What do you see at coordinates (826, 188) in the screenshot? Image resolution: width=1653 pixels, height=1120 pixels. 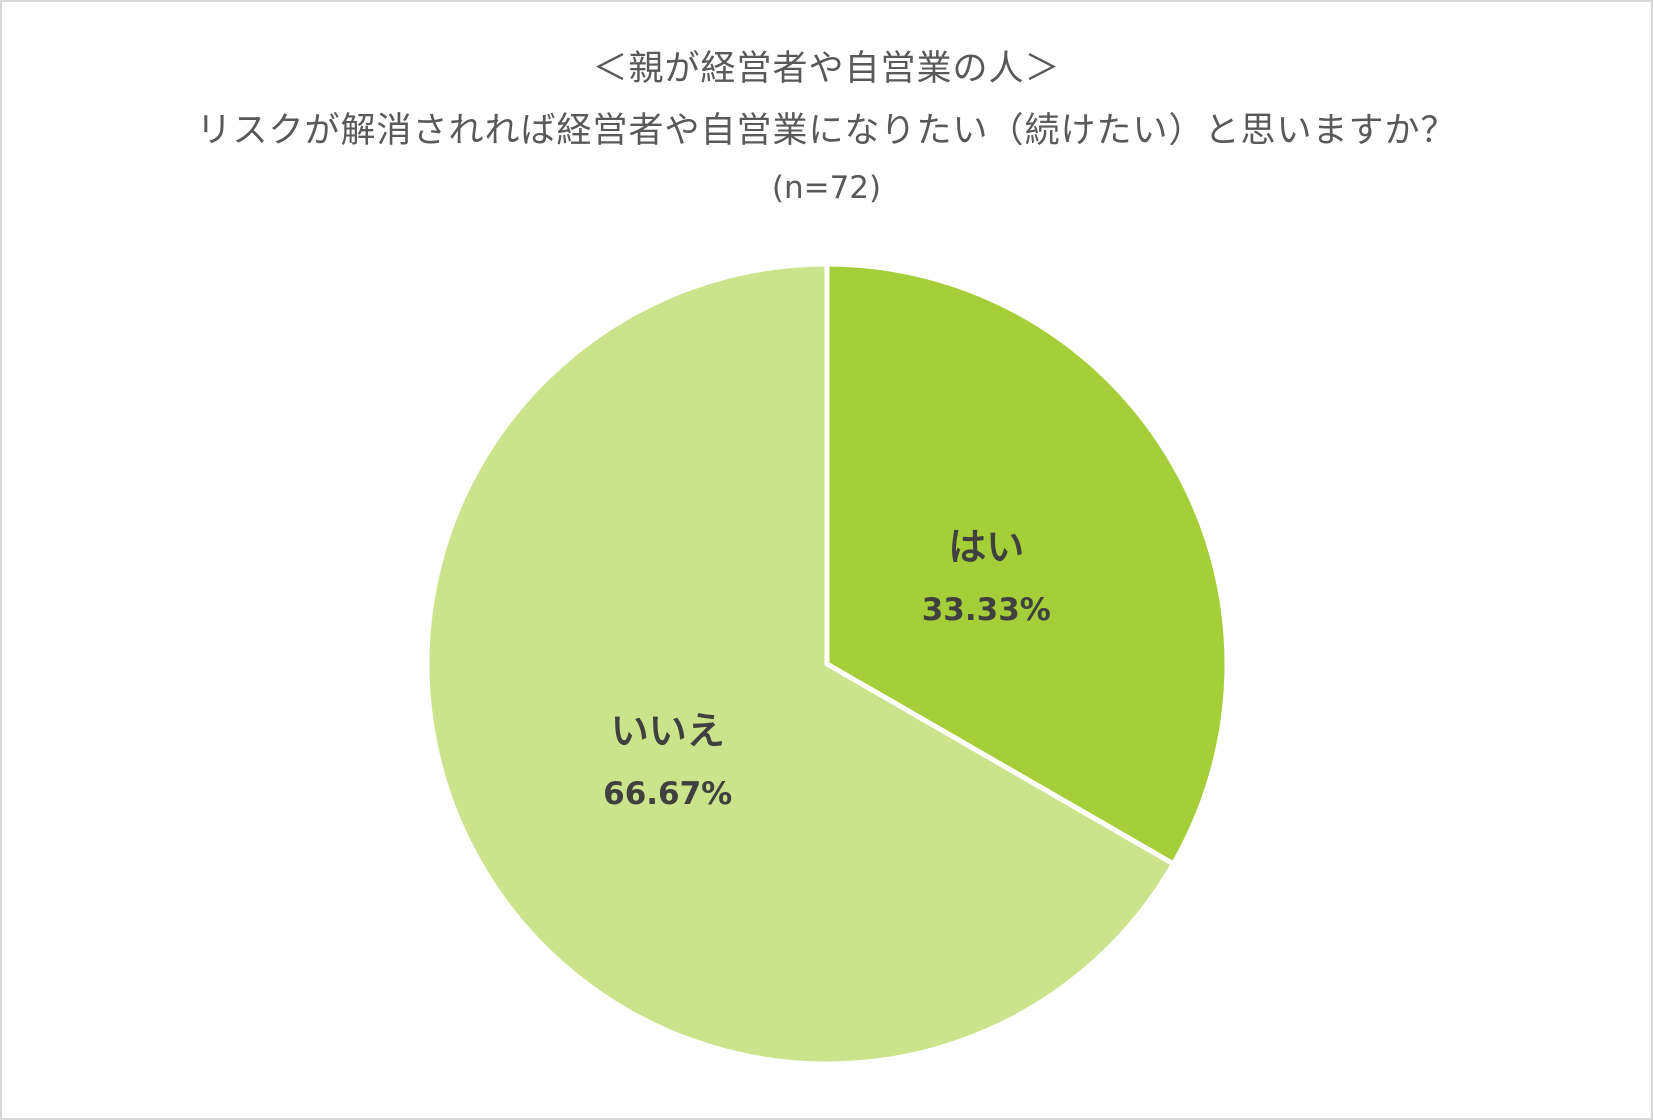 I see `chart-subtitle: (n=72)` at bounding box center [826, 188].